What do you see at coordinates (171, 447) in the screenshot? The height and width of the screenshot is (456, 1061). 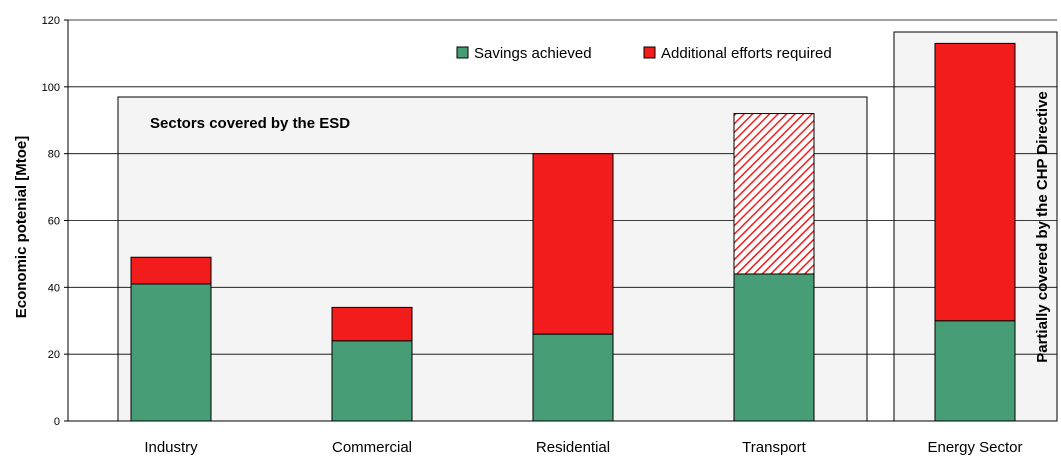 I see `x-tick-label: Industry` at bounding box center [171, 447].